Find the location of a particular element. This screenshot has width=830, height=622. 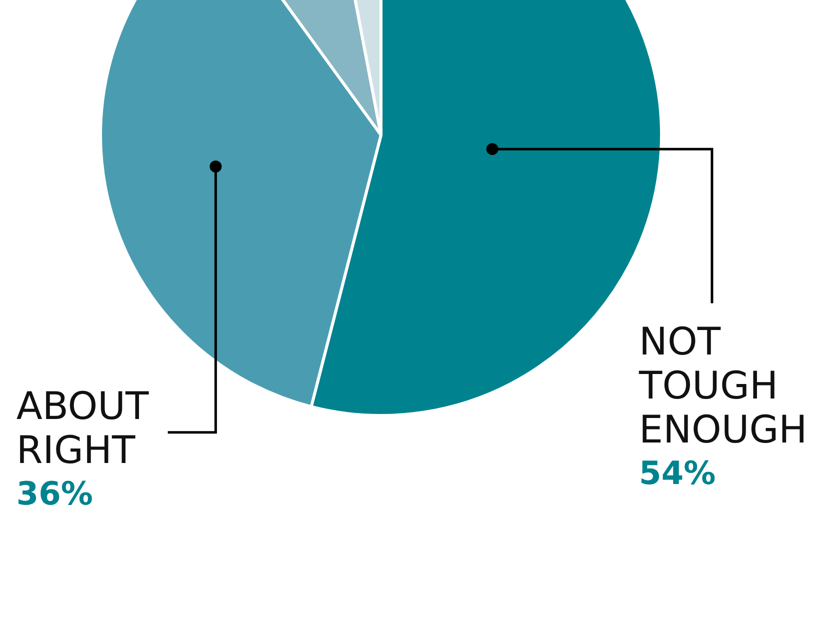

data-label: 36% is located at coordinates (54, 493).